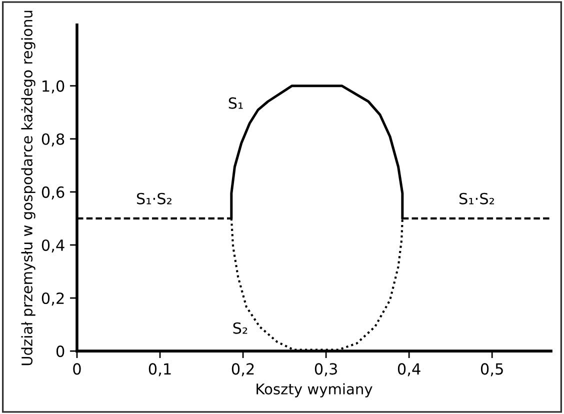 The image size is (564, 414). I want to click on x-axis-title: Koszty wymiany, so click(314, 390).